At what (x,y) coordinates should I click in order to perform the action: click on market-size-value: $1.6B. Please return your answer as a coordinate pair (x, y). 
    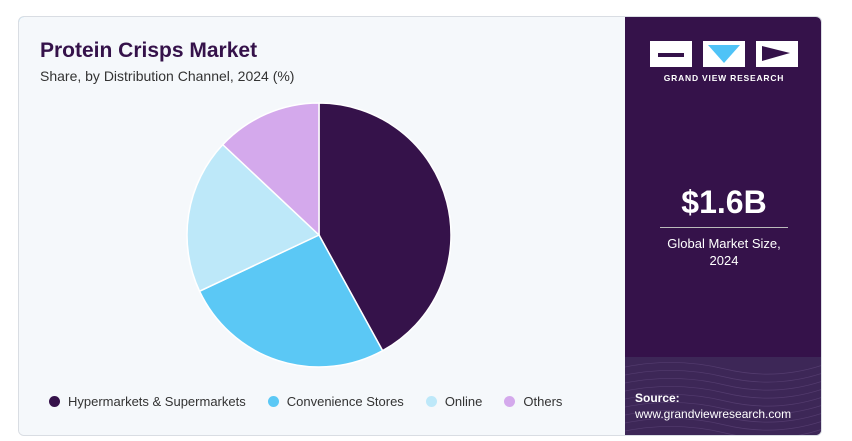
    Looking at the image, I should click on (724, 202).